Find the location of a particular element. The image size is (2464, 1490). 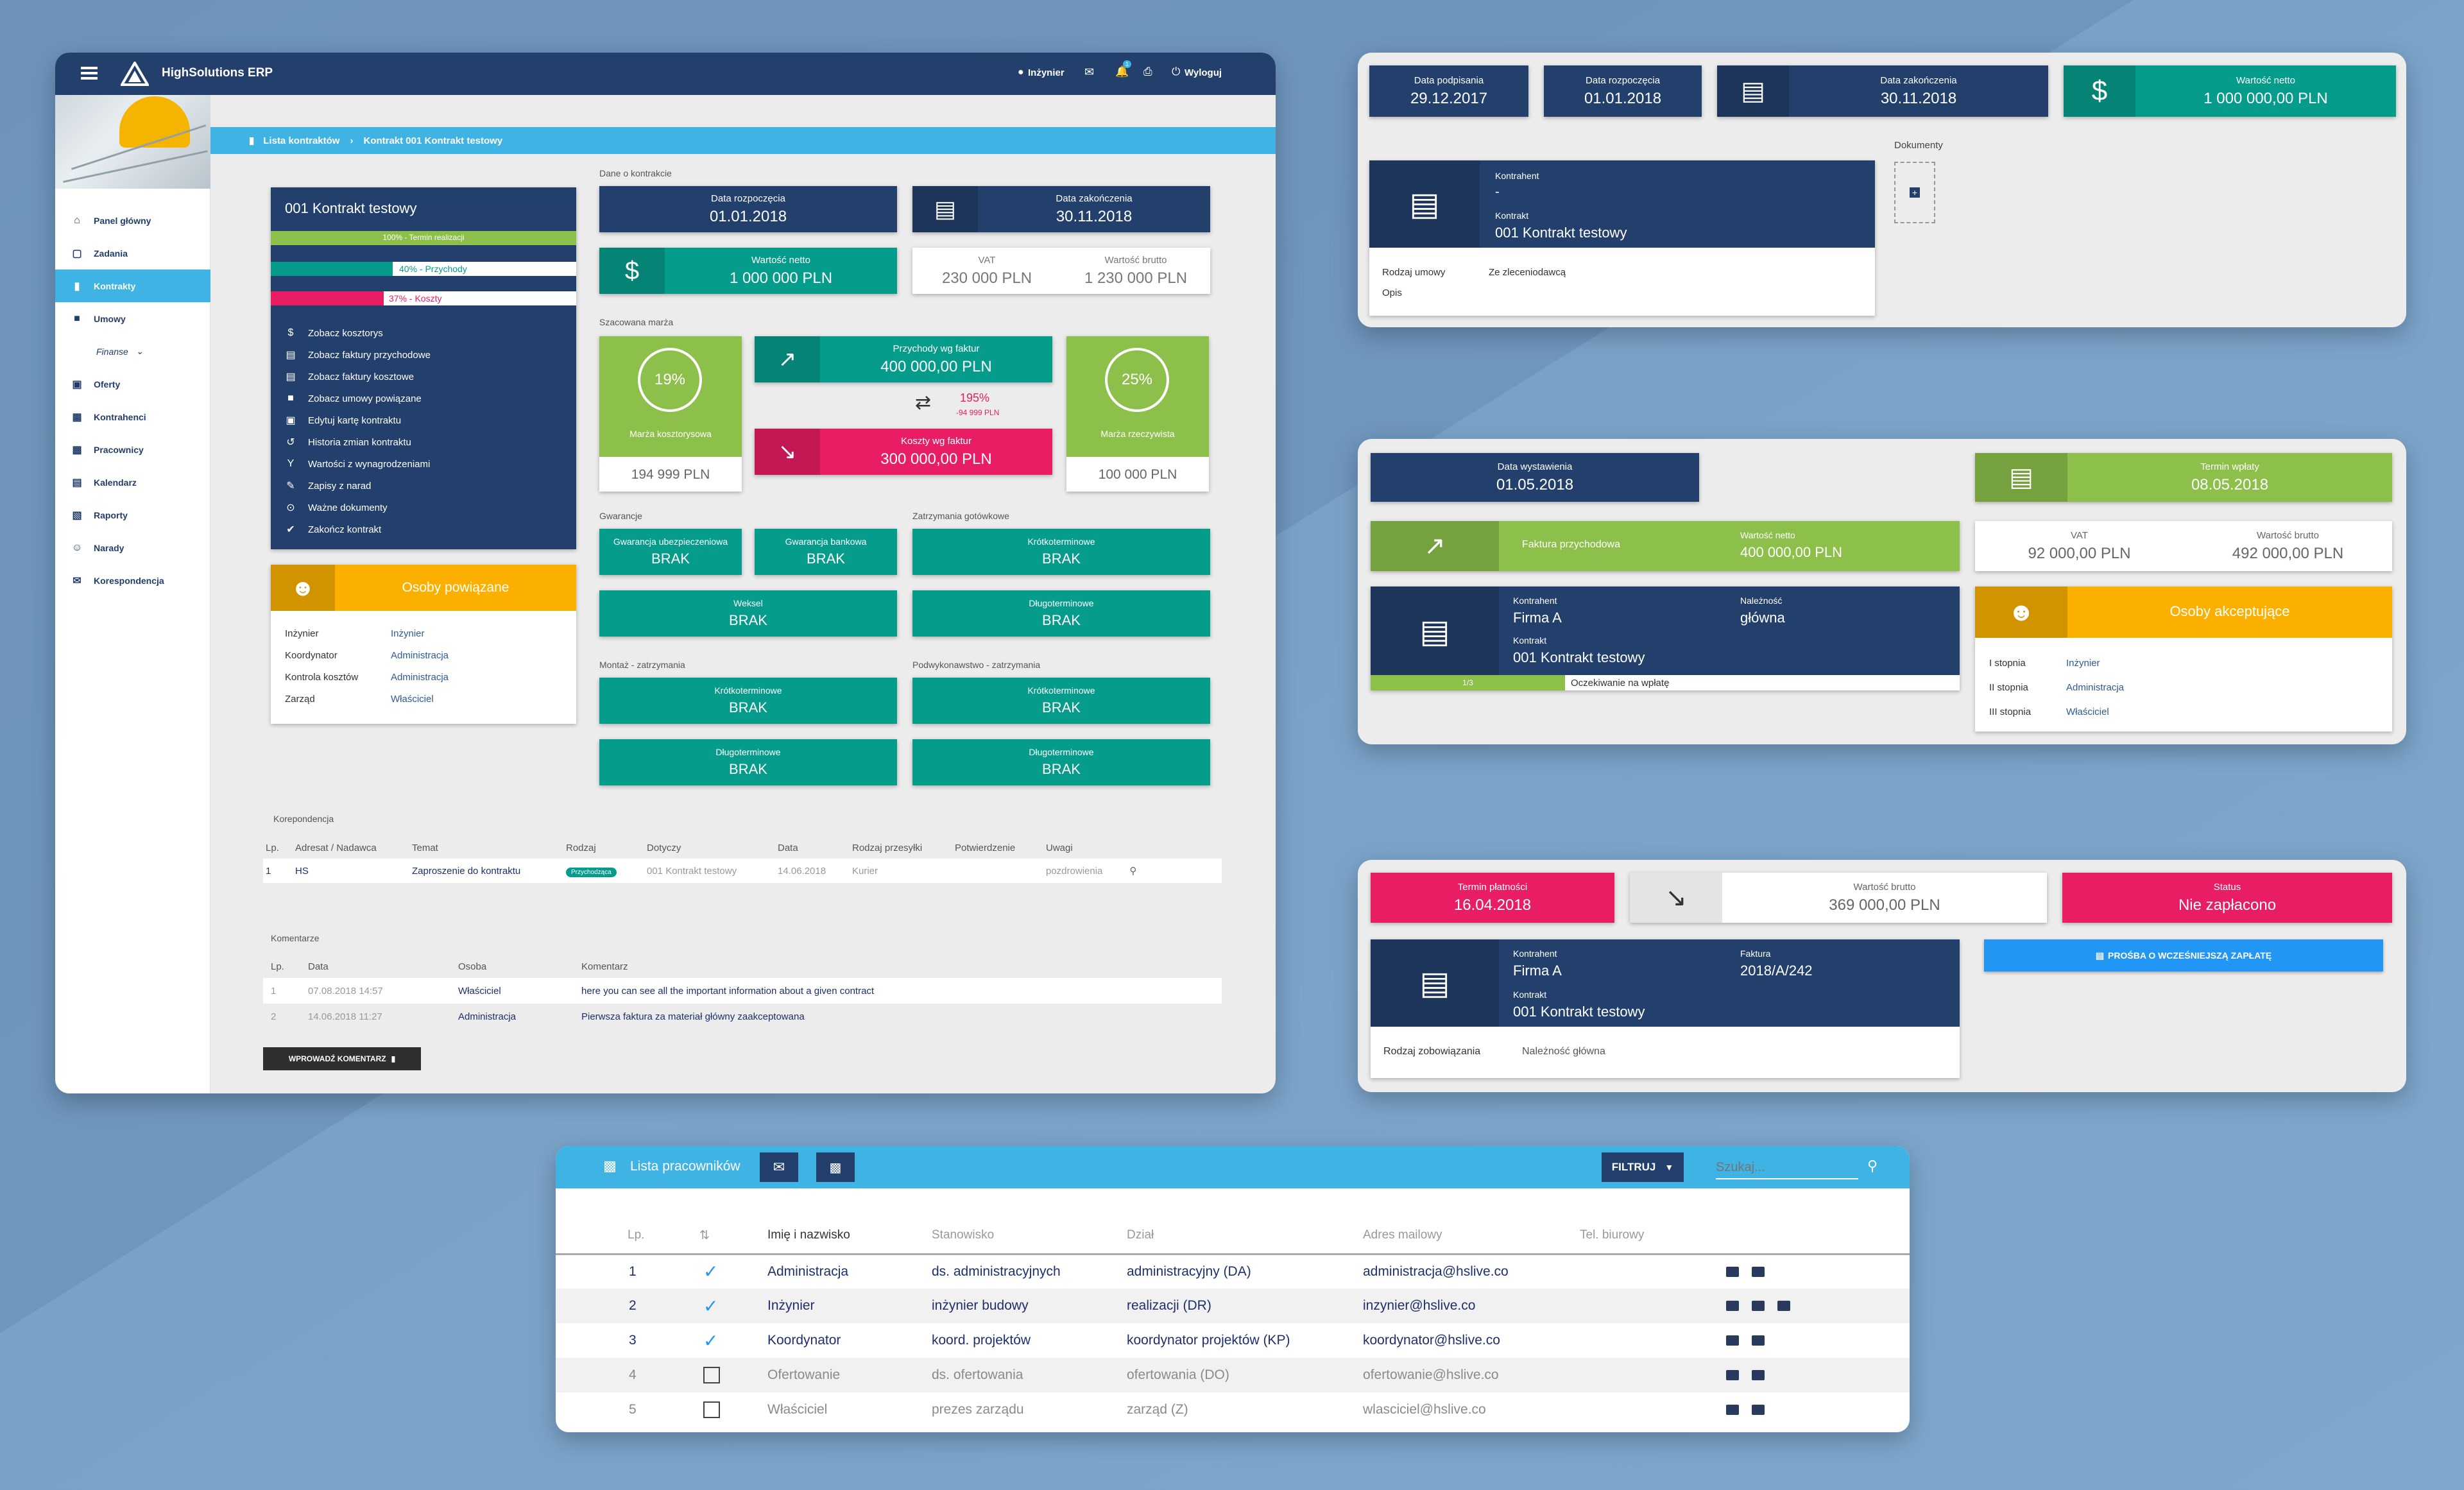

power-icon: ⏻ is located at coordinates (1177, 71).